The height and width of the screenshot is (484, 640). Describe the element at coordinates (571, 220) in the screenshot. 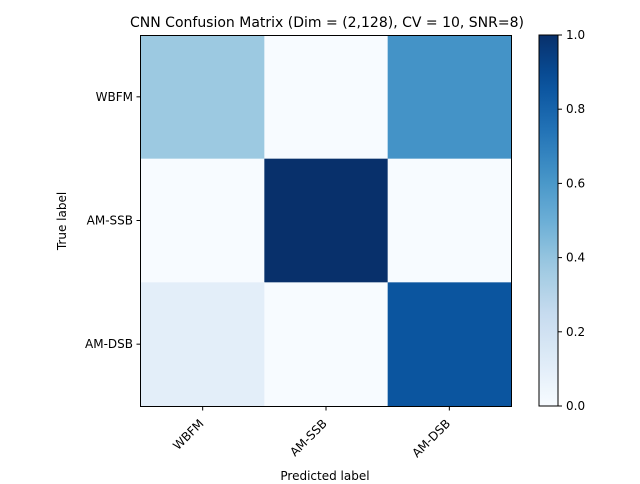

I see `colorbar-tick-labels: 0.0 0.2 0.4 0.6 0.8 1.0` at that location.